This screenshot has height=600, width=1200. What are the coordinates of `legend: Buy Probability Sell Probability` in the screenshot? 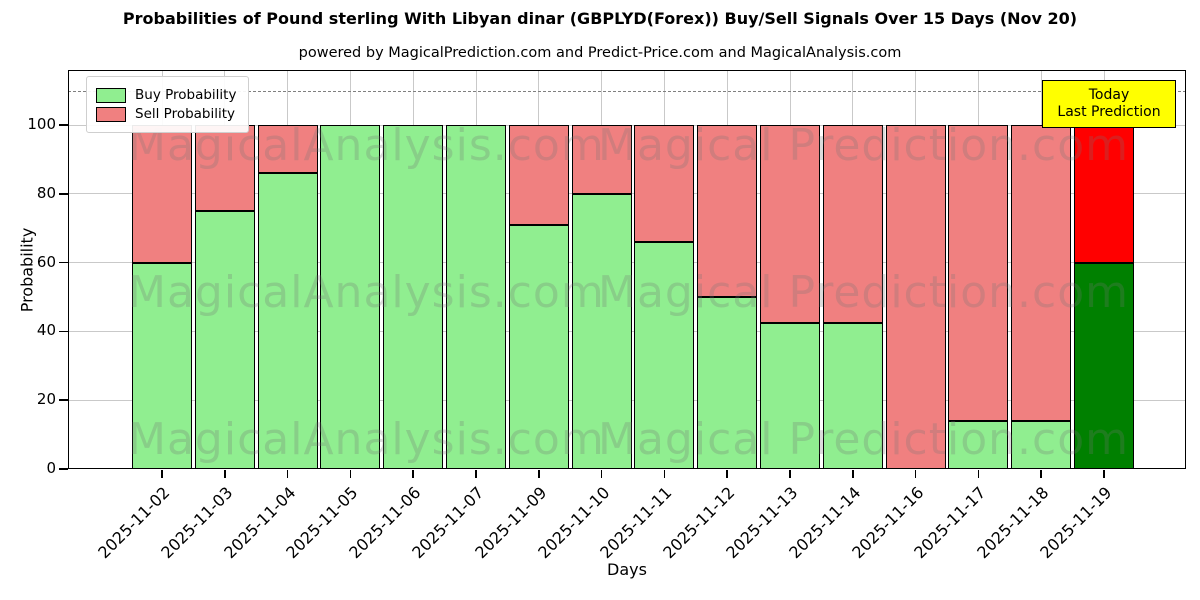 It's located at (168, 104).